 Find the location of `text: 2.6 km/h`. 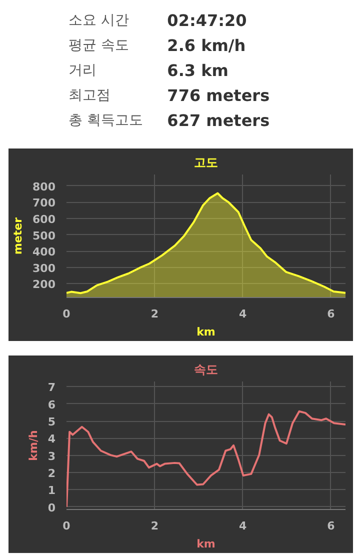

text: 2.6 km/h is located at coordinates (206, 45).